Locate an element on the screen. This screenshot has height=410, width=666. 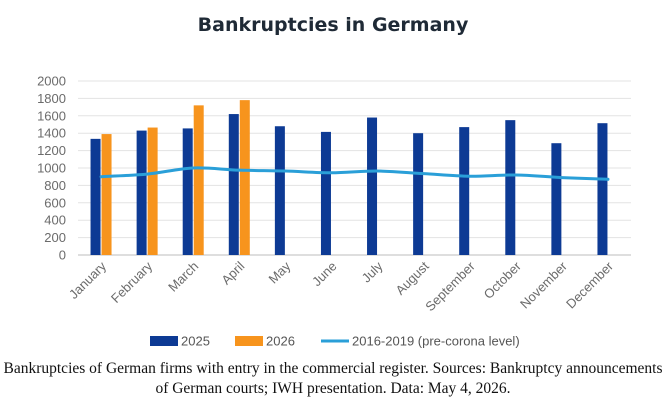
x-tick-label: January is located at coordinates (88, 280).